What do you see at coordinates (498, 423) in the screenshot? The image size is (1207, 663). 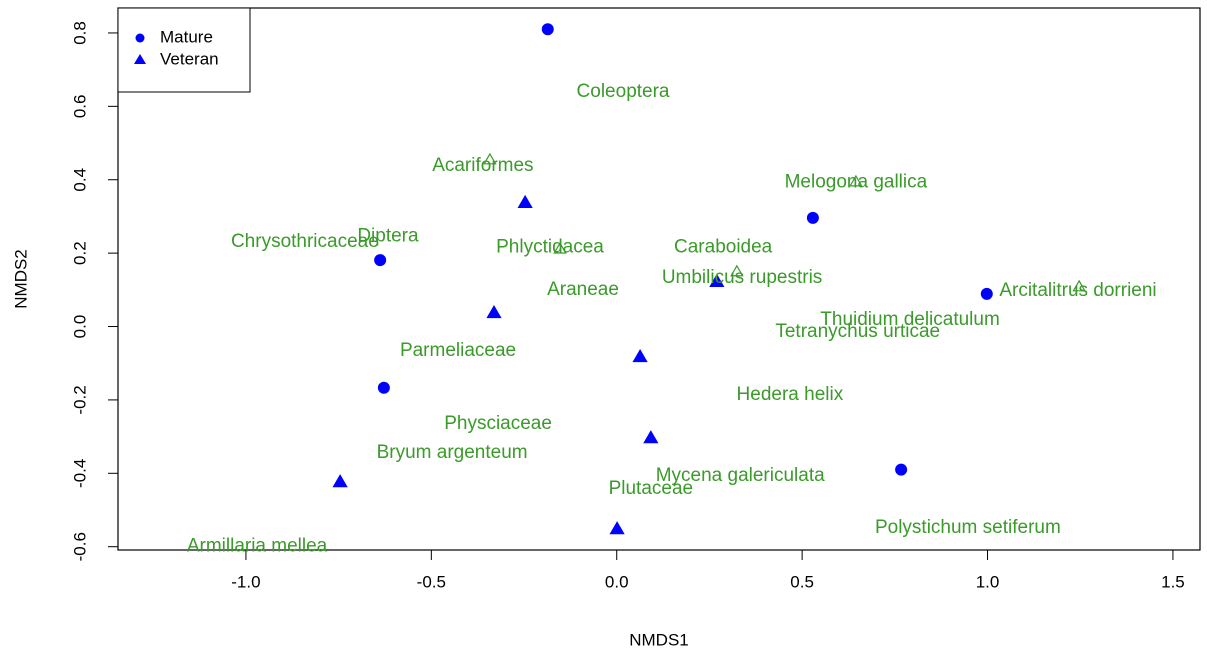 I see `species-label: Physciaceae` at bounding box center [498, 423].